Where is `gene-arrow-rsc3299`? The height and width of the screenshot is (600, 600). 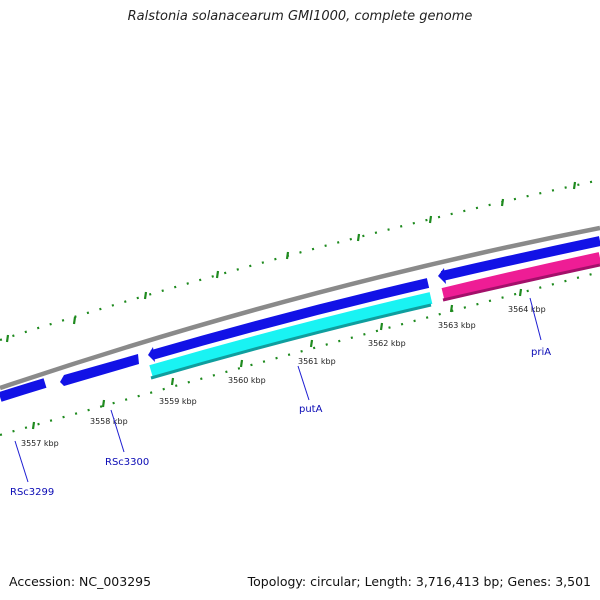
gene-arrow-rsc3299 is located at coordinates (23, 390).